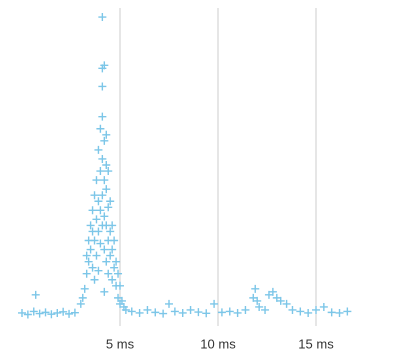 The height and width of the screenshot is (354, 398). What do you see at coordinates (218, 343) in the screenshot?
I see `x-tick-label: 10 ms` at bounding box center [218, 343].